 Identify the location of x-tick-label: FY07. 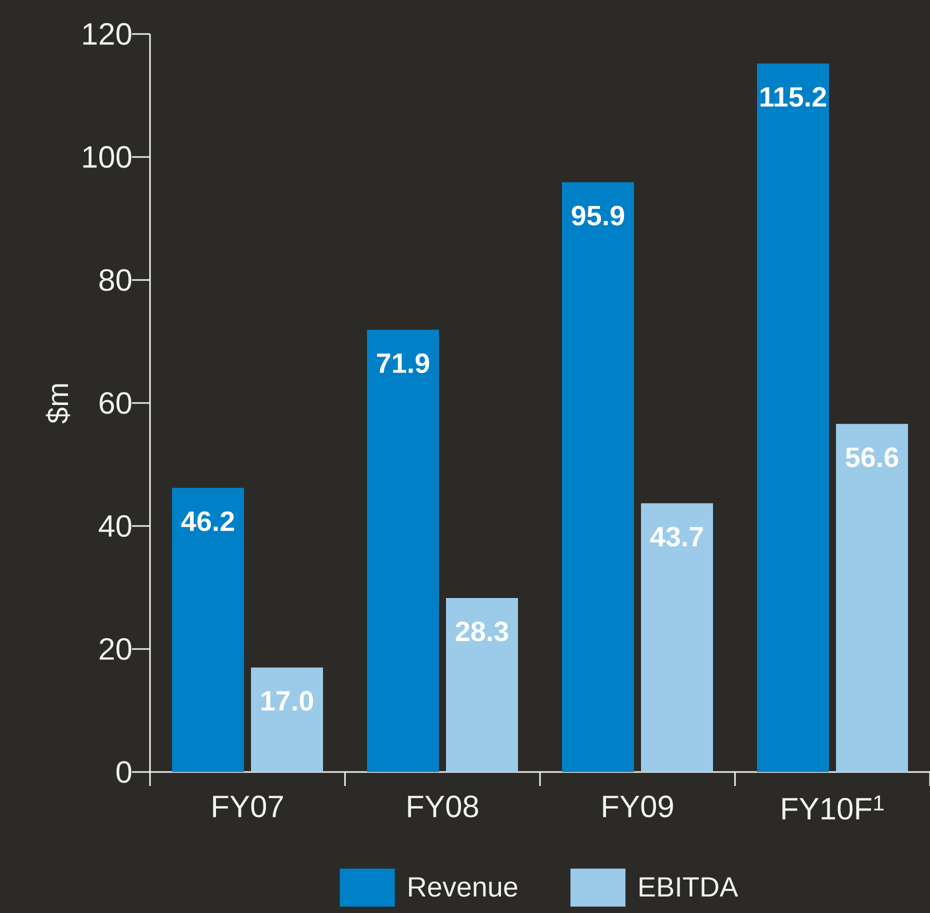
(248, 807).